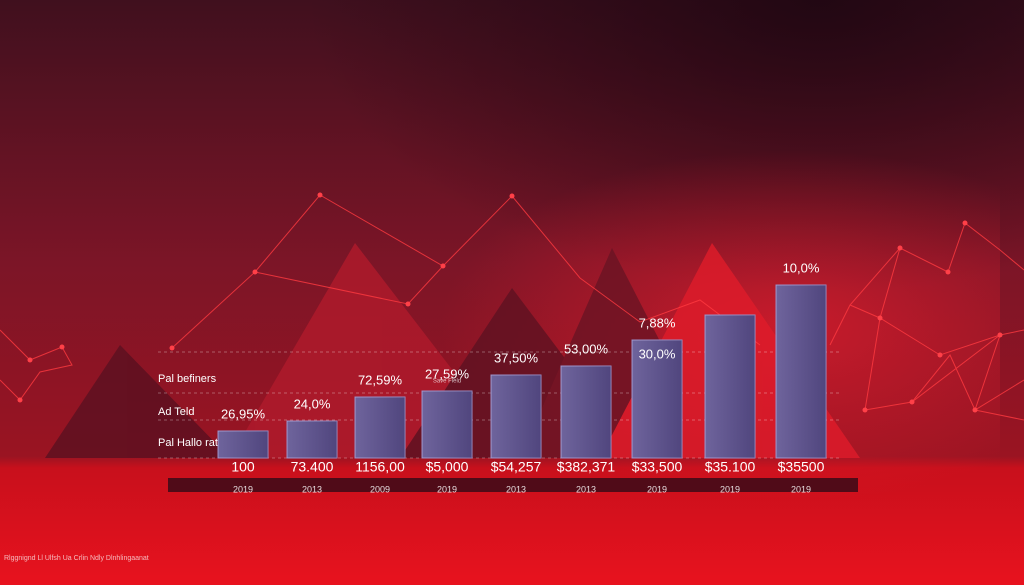 Image resolution: width=1024 pixels, height=585 pixels. What do you see at coordinates (191, 443) in the screenshot?
I see `row-label: Pal Hallo rate` at bounding box center [191, 443].